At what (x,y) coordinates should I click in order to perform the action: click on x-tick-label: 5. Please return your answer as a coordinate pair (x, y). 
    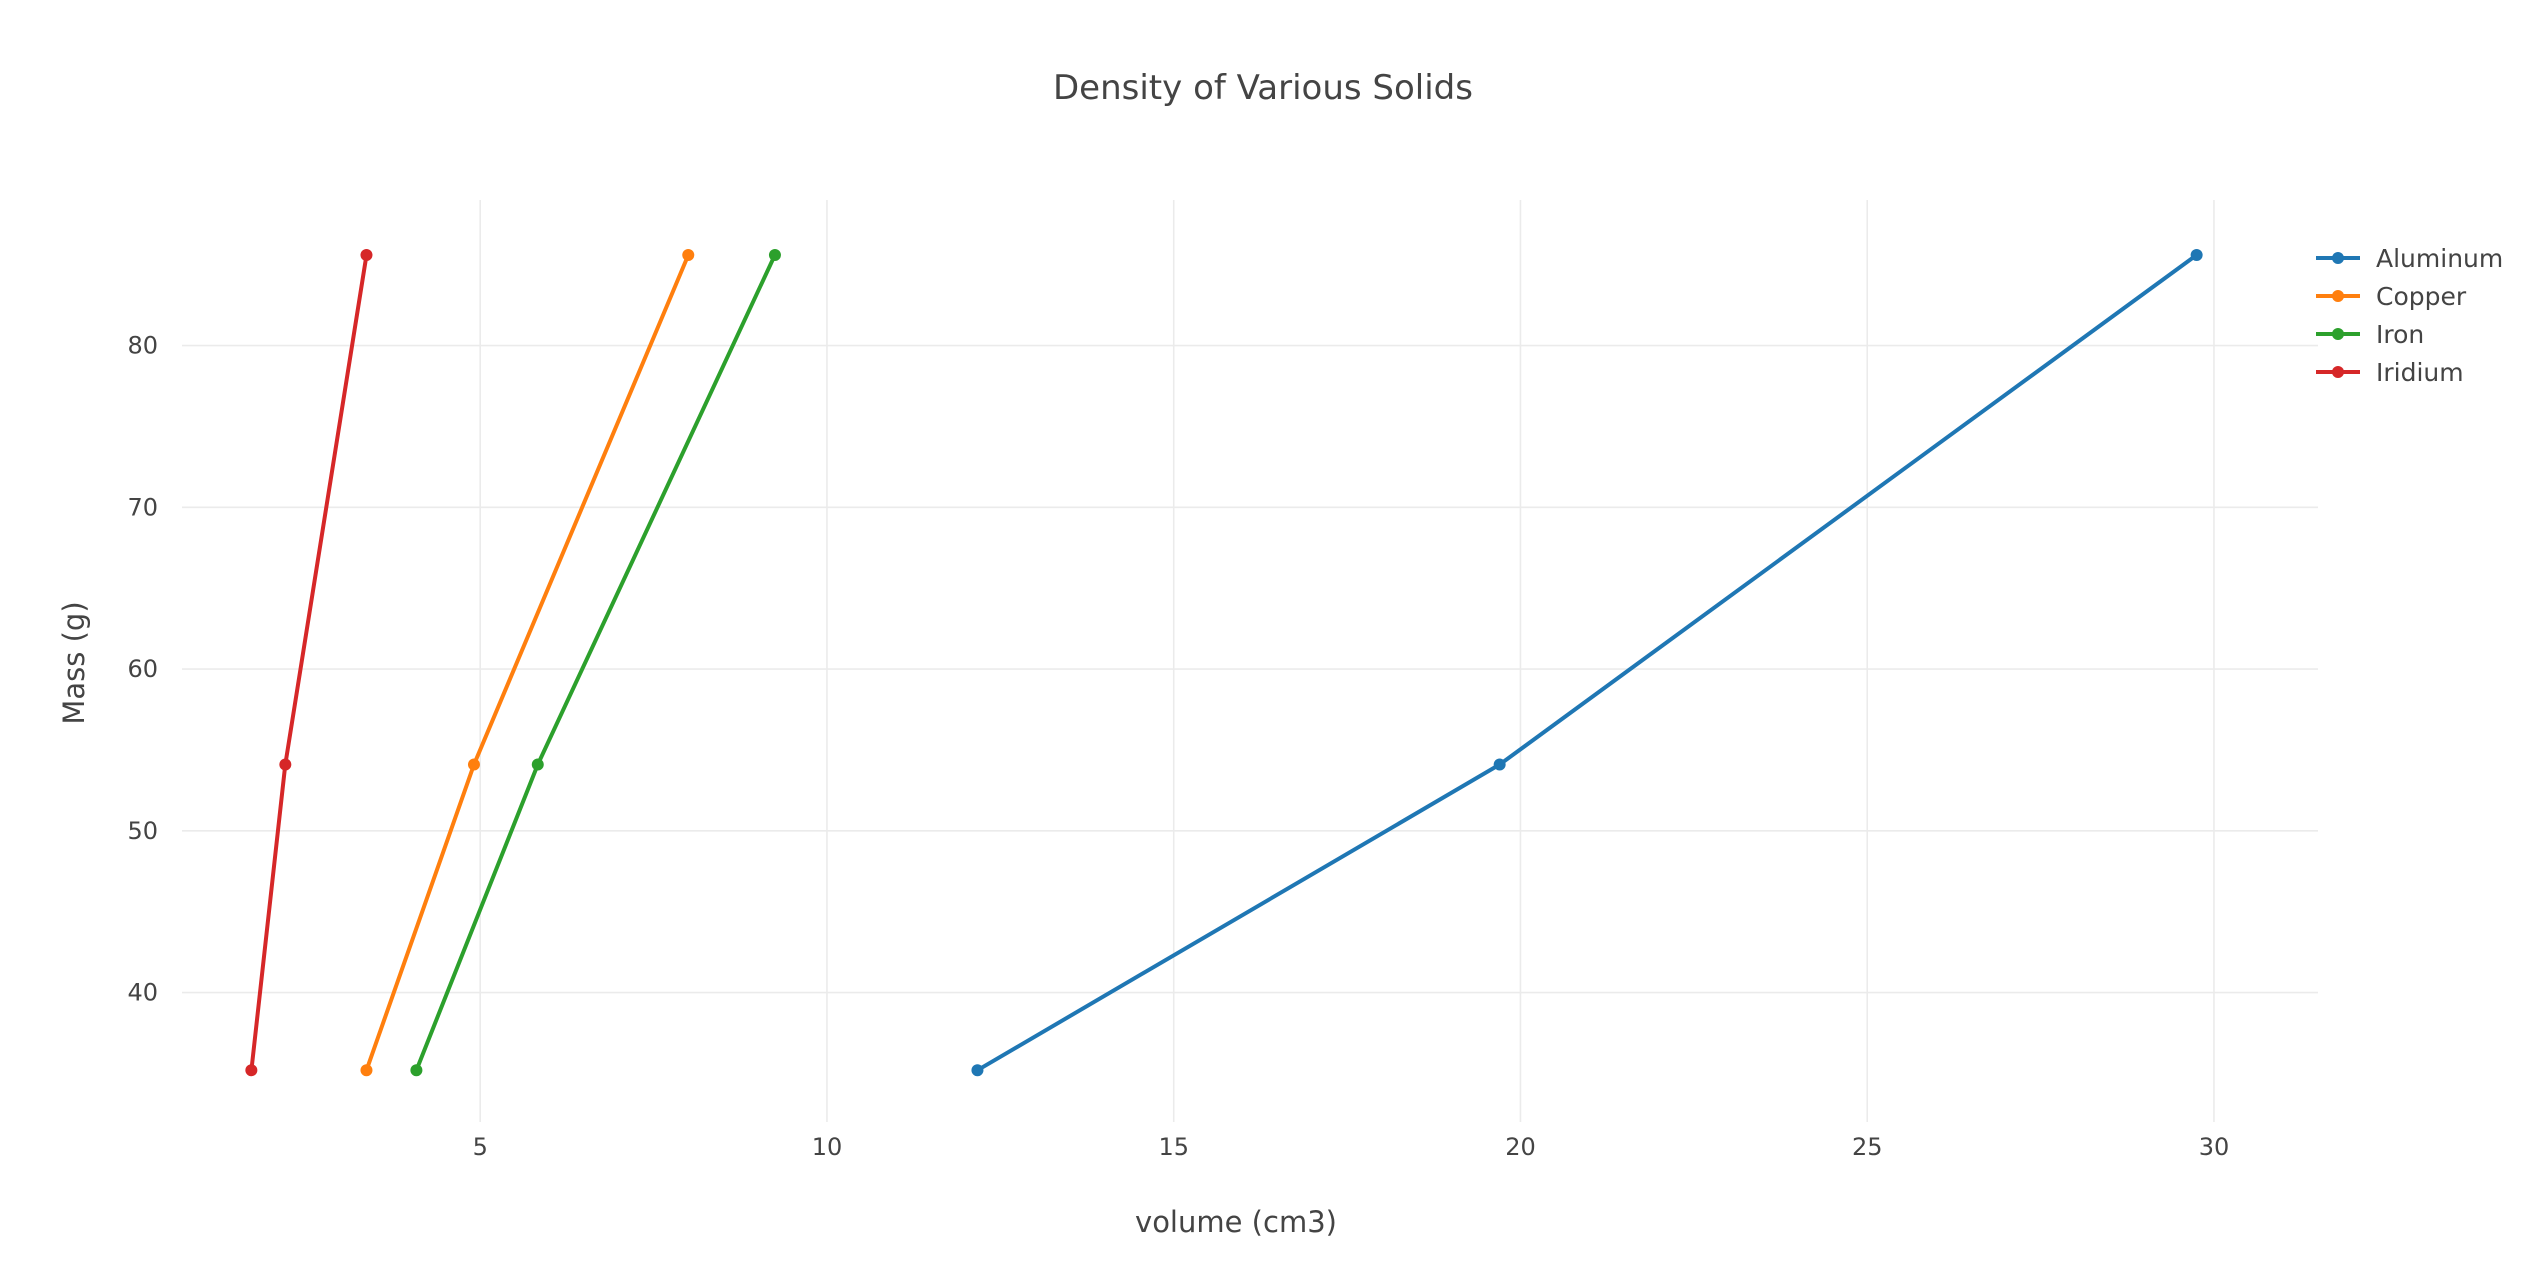
    Looking at the image, I should click on (480, 1147).